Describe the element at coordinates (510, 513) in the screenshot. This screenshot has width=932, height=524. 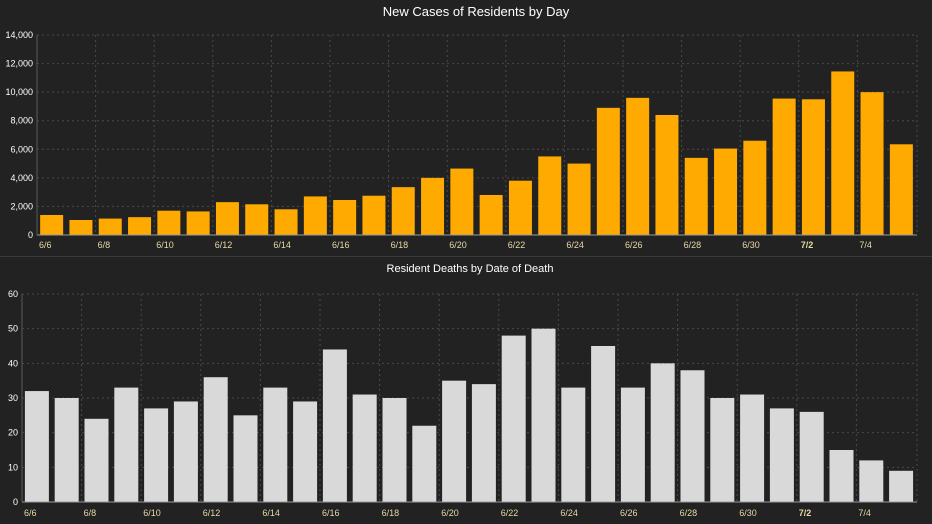
I see `deaths-x-tick-label: 6/22` at that location.